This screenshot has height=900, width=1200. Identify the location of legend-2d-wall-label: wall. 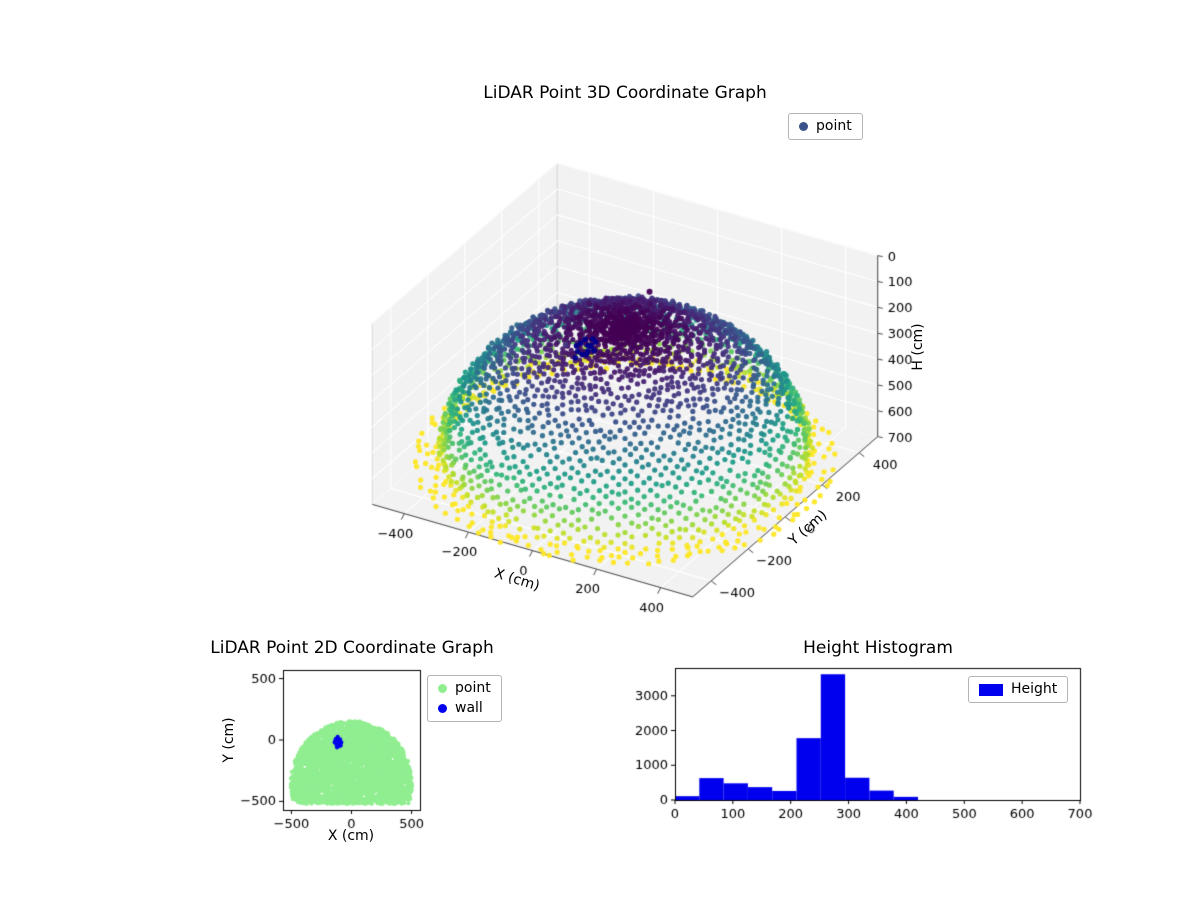
(469, 708).